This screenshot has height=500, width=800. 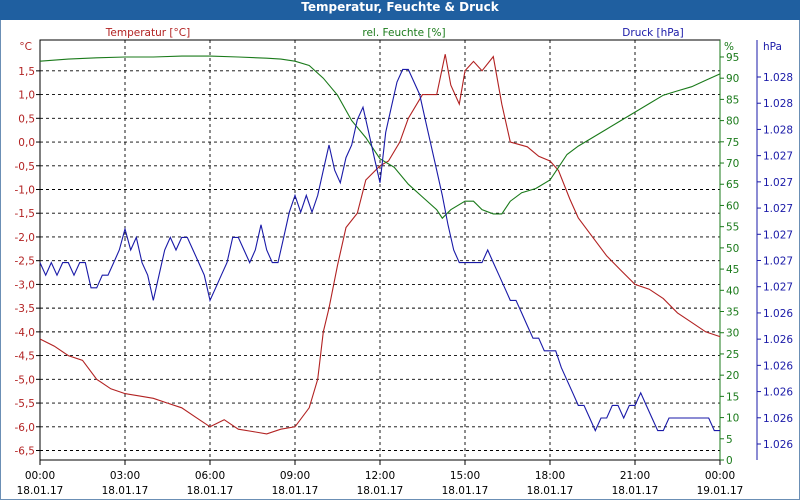 What do you see at coordinates (732, 376) in the screenshot?
I see `y-tick-label-mid: 20` at bounding box center [732, 376].